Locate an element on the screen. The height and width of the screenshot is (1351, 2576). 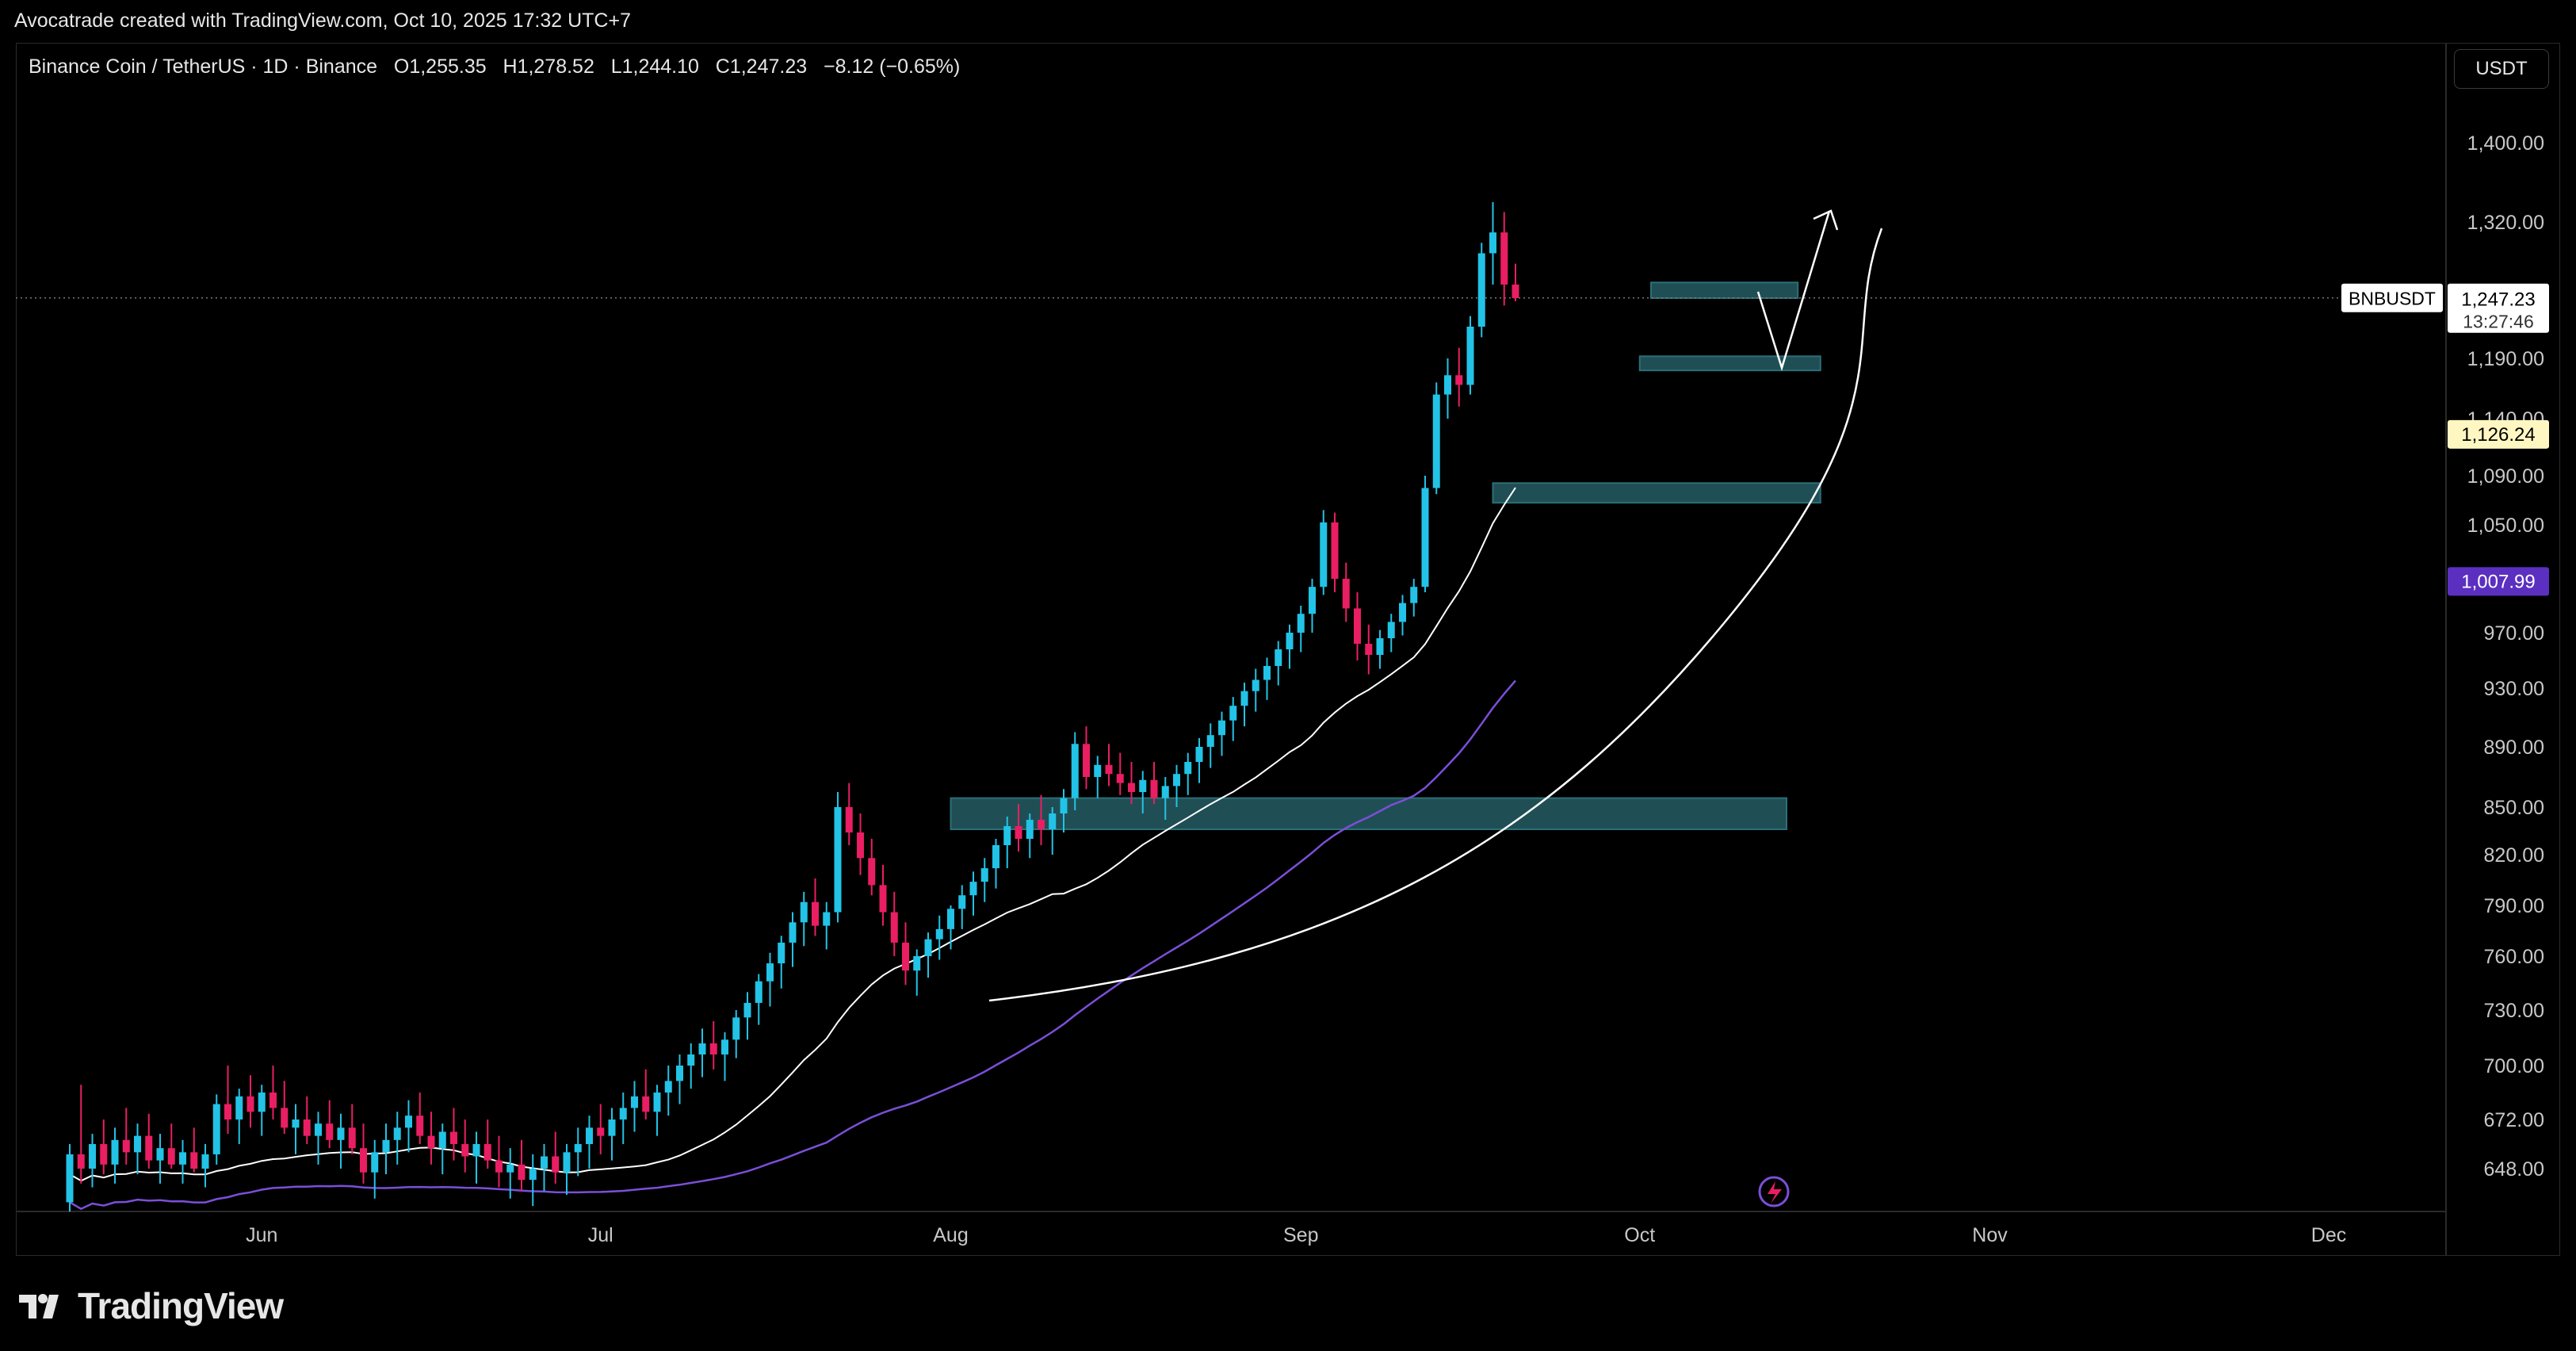
time-axis-label: Nov is located at coordinates (1990, 1235).